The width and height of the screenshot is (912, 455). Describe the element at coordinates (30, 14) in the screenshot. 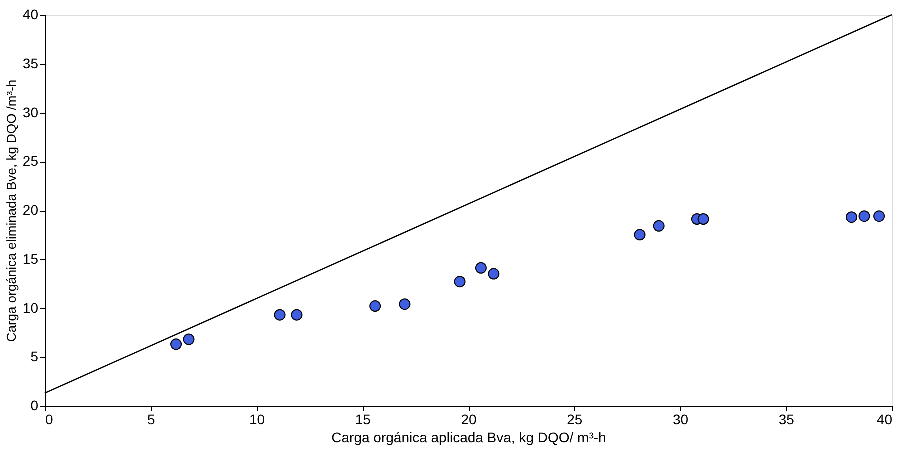

I see `y-tick-label: 40` at that location.